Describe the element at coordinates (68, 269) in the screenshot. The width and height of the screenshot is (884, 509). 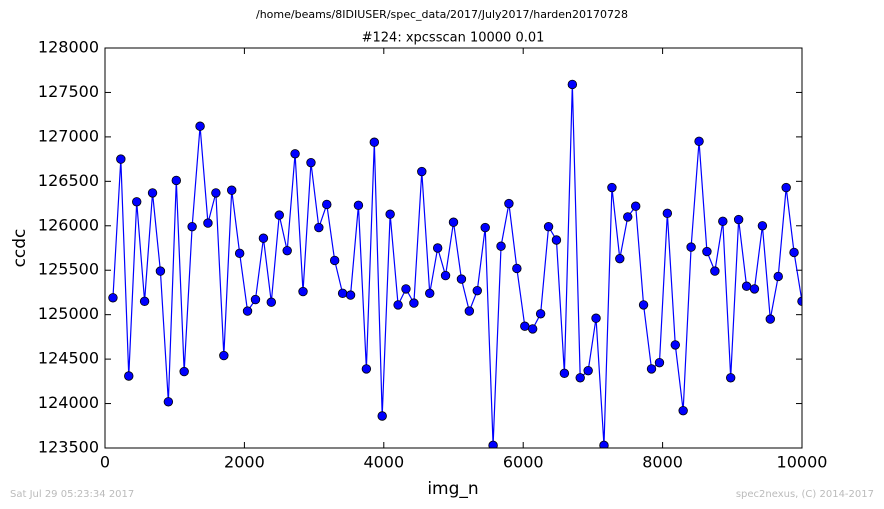
I see `y-tick-label: 125500` at that location.